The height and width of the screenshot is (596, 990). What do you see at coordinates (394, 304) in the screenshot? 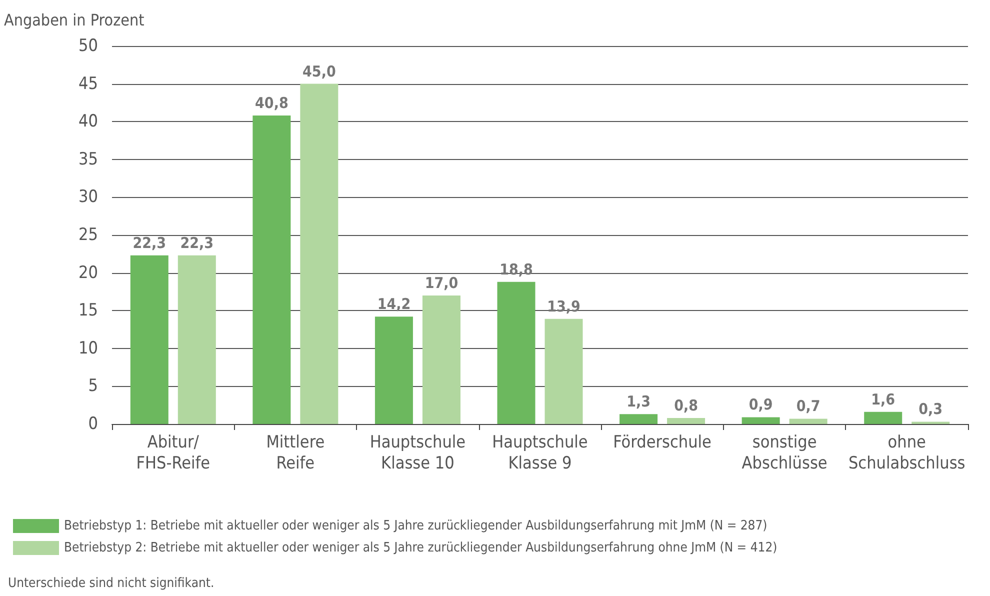
I see `data-label: 14,2` at bounding box center [394, 304].